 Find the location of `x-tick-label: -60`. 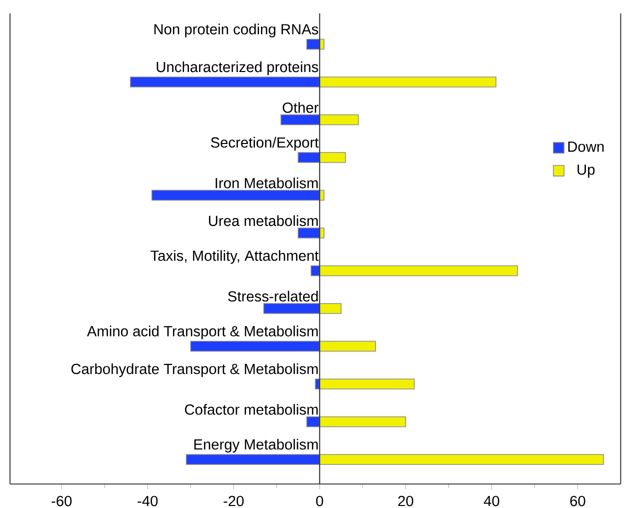

x-tick-label: -60 is located at coordinates (62, 501).